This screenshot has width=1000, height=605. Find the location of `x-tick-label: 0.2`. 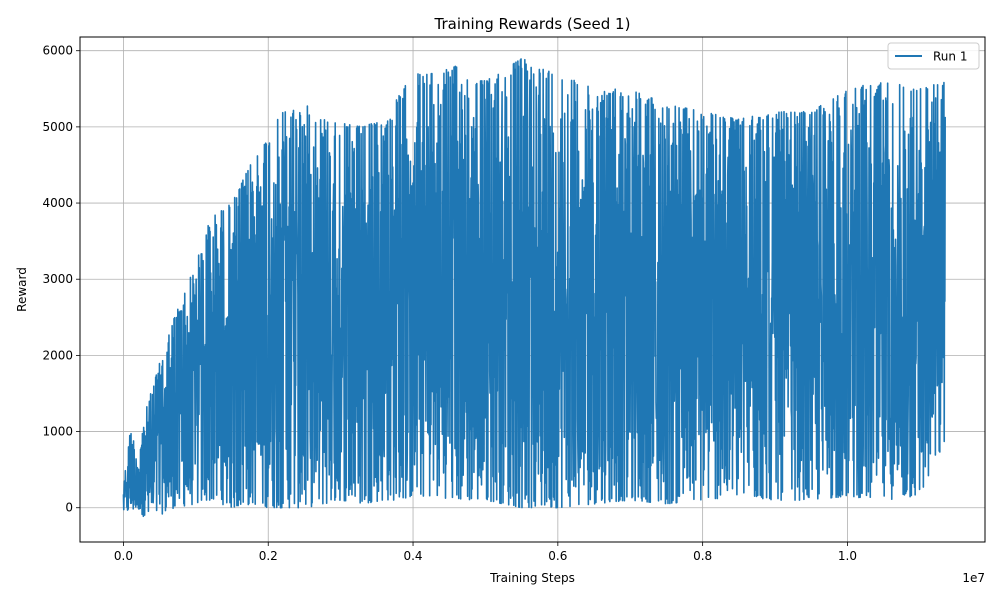

x-tick-label: 0.2 is located at coordinates (268, 556).